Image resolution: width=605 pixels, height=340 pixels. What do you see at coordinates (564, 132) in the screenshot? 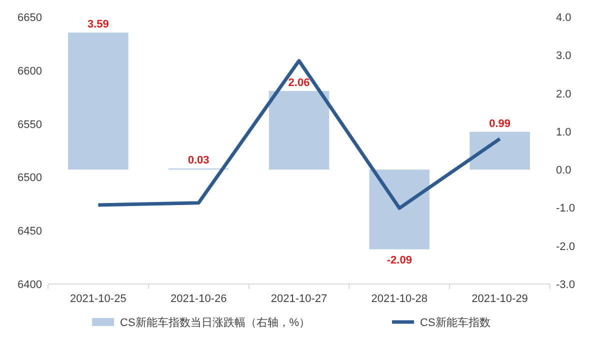
I see `y2-tick-label: 1.0` at bounding box center [564, 132].